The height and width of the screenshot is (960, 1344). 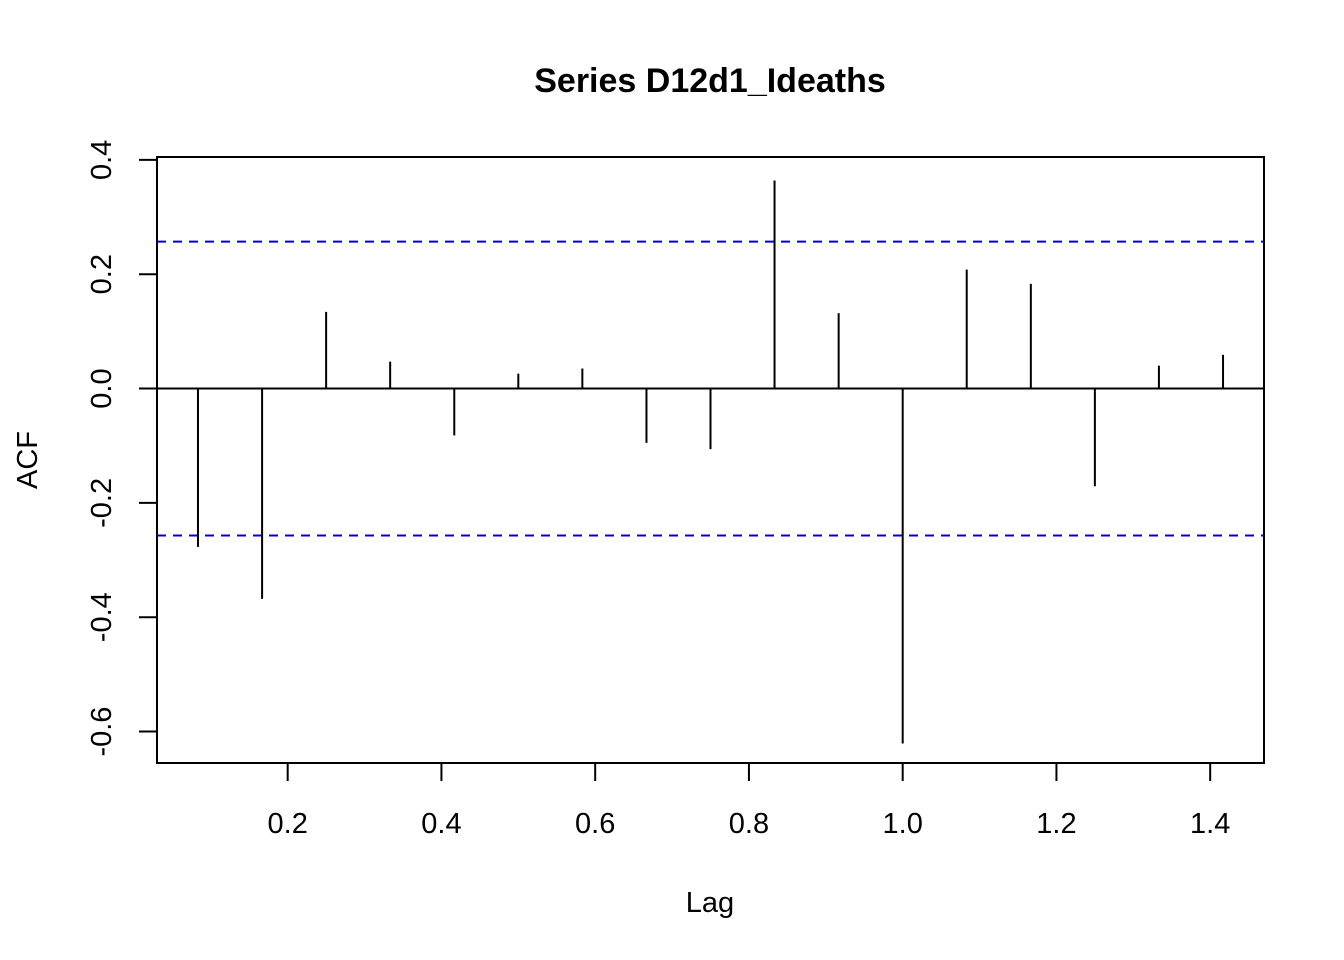 I want to click on x-tick-label-4: 1.0, so click(x=903, y=824).